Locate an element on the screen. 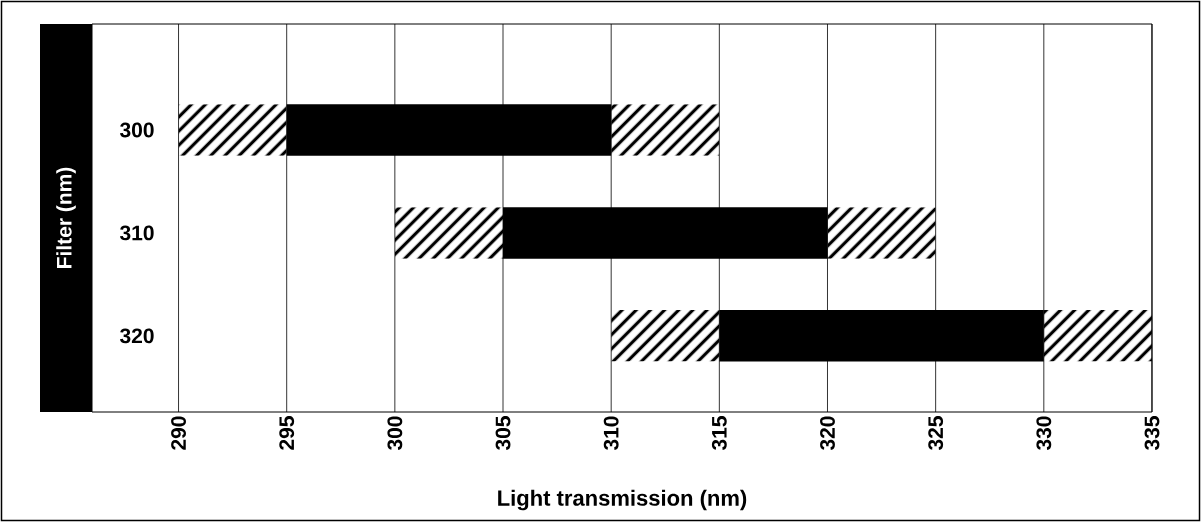  x-tick-label: 335 is located at coordinates (1152, 433).